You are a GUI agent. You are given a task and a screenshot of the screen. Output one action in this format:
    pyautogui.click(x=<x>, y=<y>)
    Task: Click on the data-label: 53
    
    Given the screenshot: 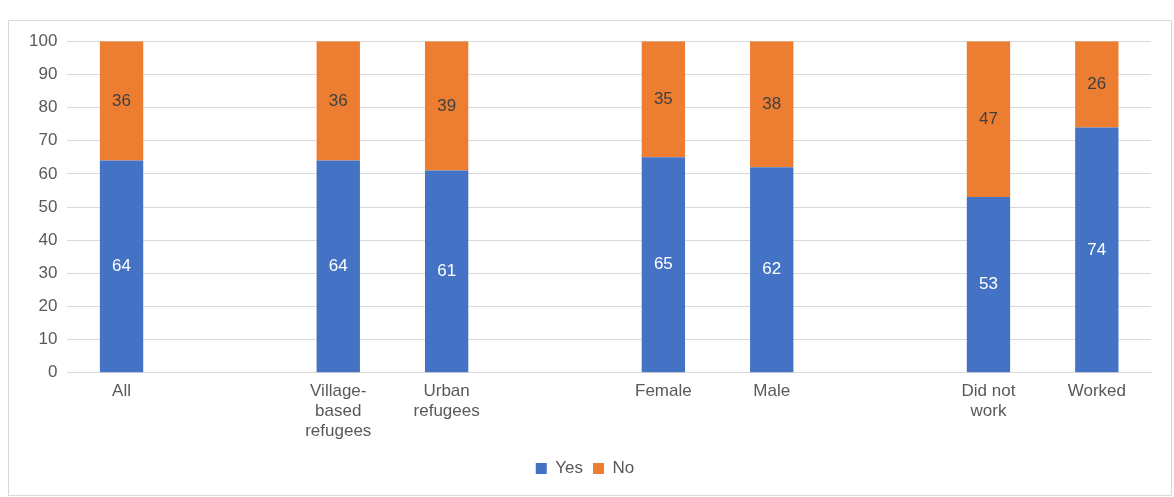 What is the action you would take?
    pyautogui.click(x=988, y=284)
    